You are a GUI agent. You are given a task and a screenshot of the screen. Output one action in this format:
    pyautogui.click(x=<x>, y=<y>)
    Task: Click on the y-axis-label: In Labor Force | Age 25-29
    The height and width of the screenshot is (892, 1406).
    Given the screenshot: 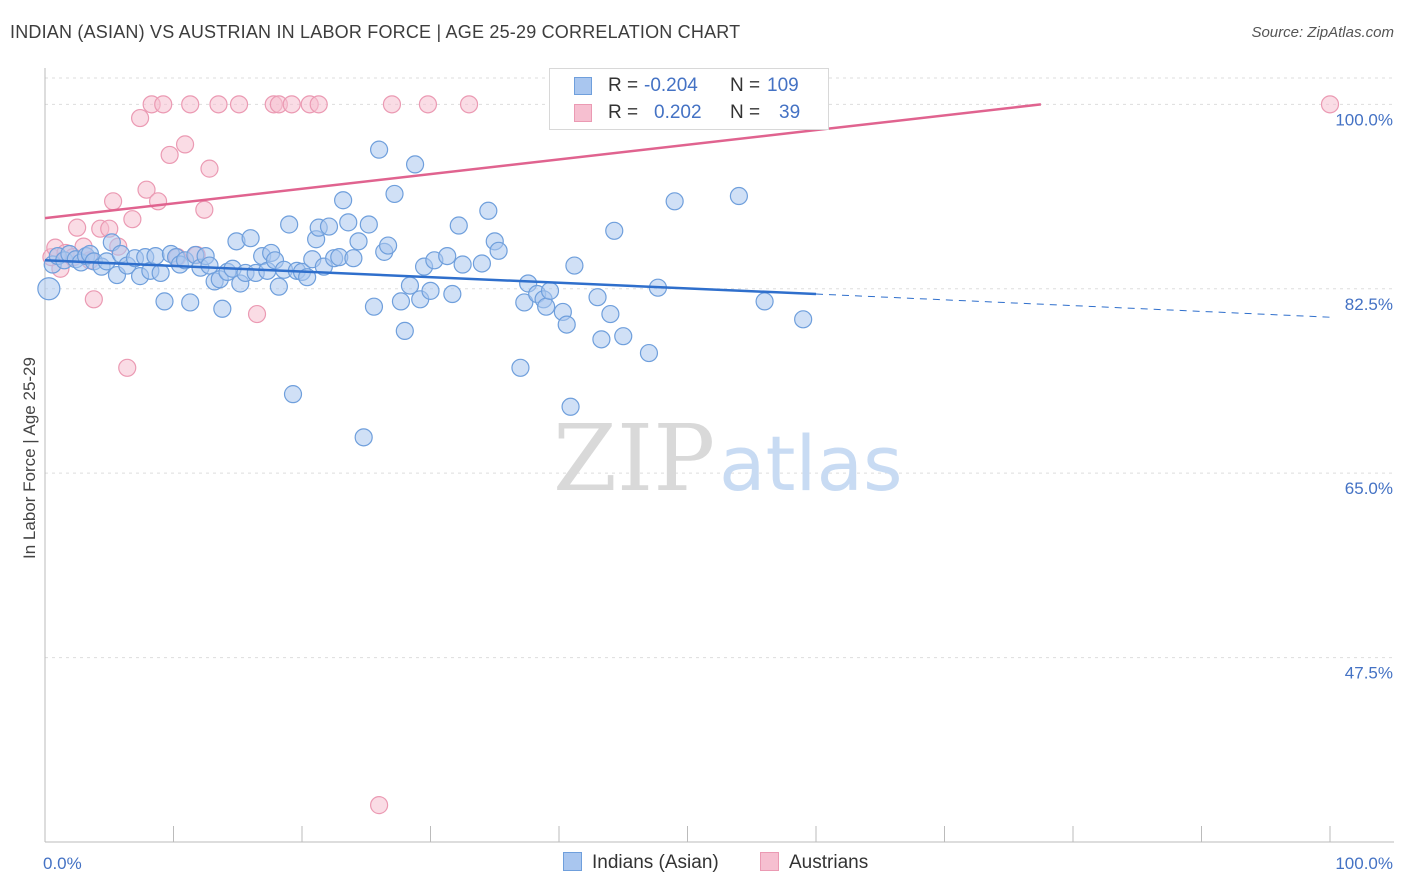 What is the action you would take?
    pyautogui.click(x=29, y=458)
    